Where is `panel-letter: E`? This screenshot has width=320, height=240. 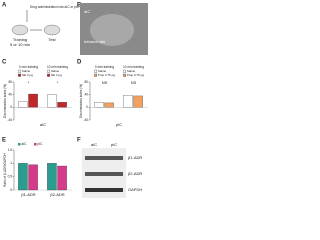 panel-letter: E is located at coordinates (4, 141).